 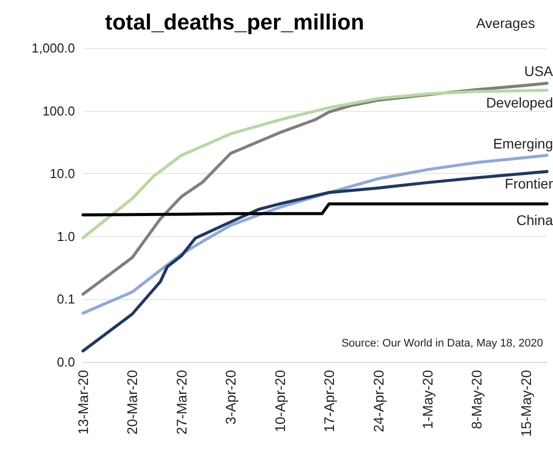 I want to click on x-tick-label: 3-Apr-20, so click(x=230, y=397).